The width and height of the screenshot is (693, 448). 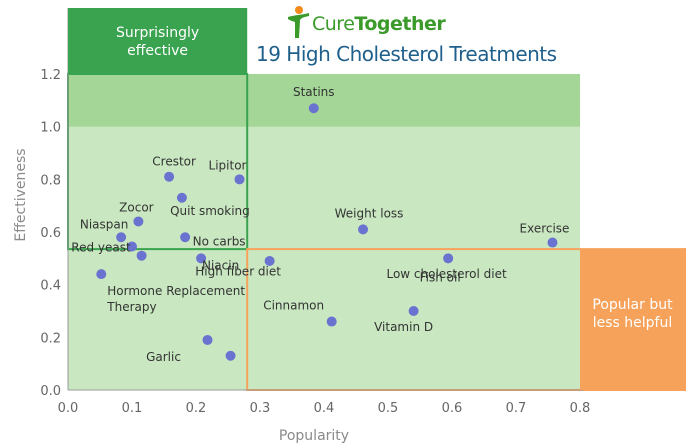 I want to click on point-label-7: Weight loss, so click(x=369, y=213).